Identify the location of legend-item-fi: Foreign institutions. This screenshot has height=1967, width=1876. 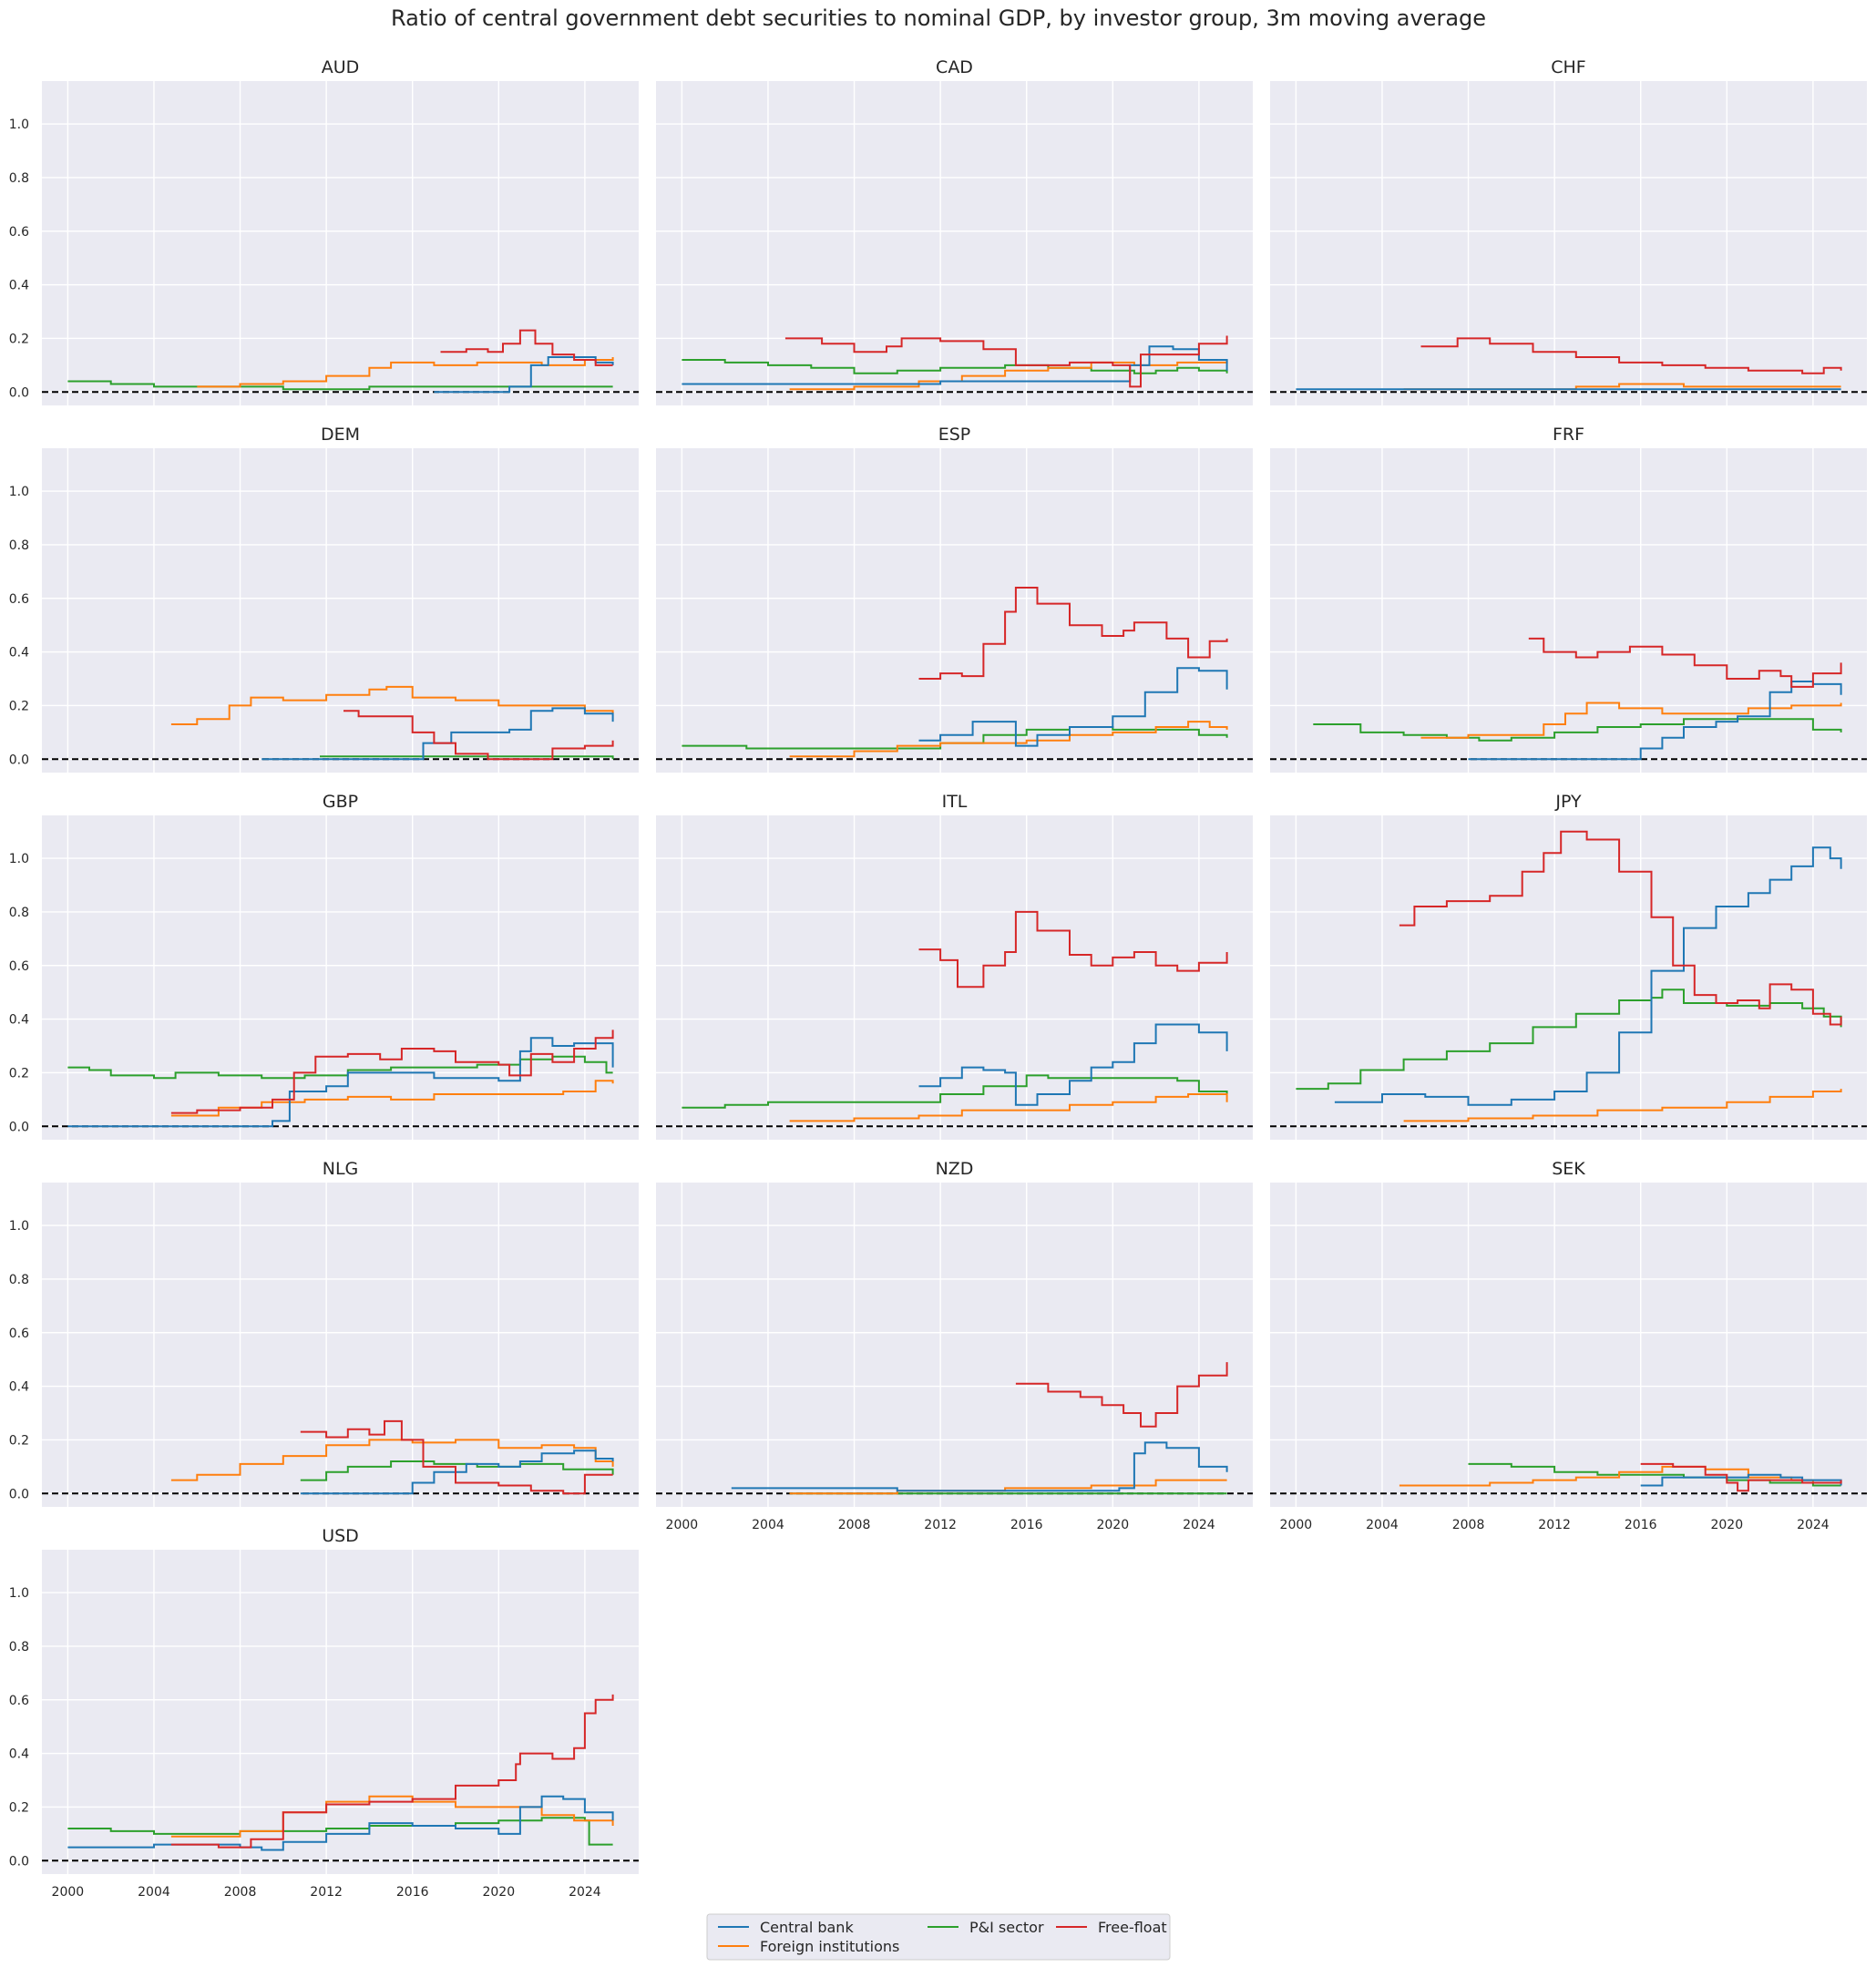
(809, 1947).